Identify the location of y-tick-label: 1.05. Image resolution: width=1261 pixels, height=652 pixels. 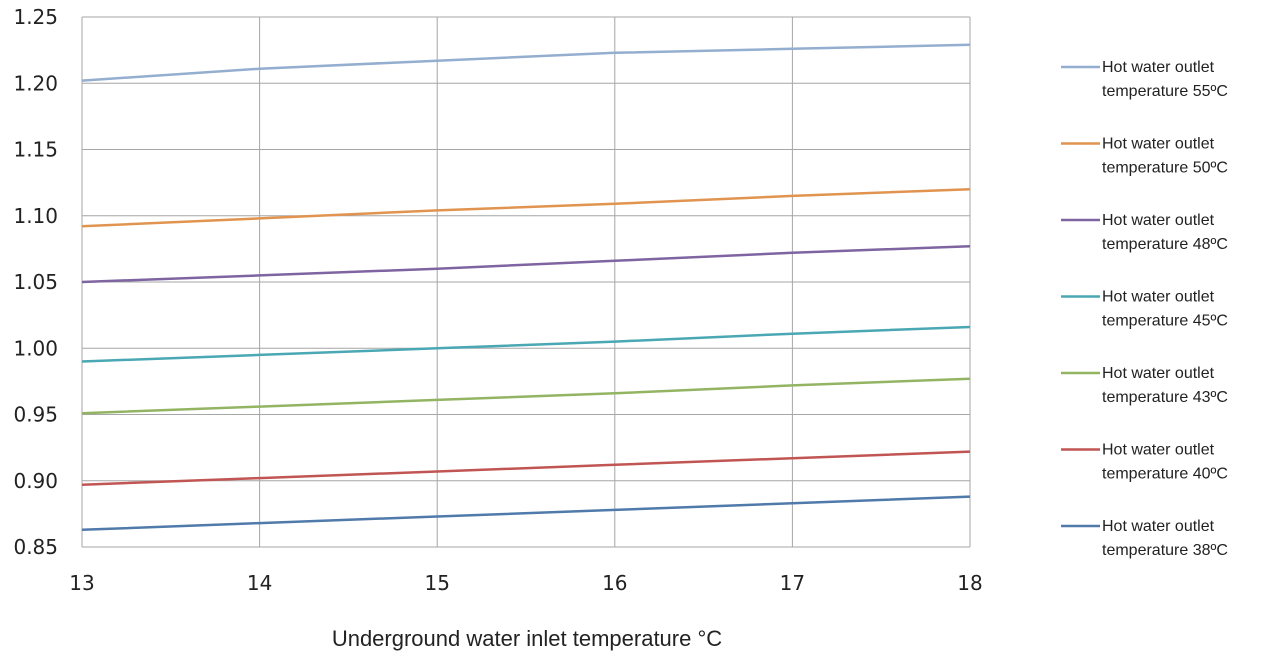
(35, 282).